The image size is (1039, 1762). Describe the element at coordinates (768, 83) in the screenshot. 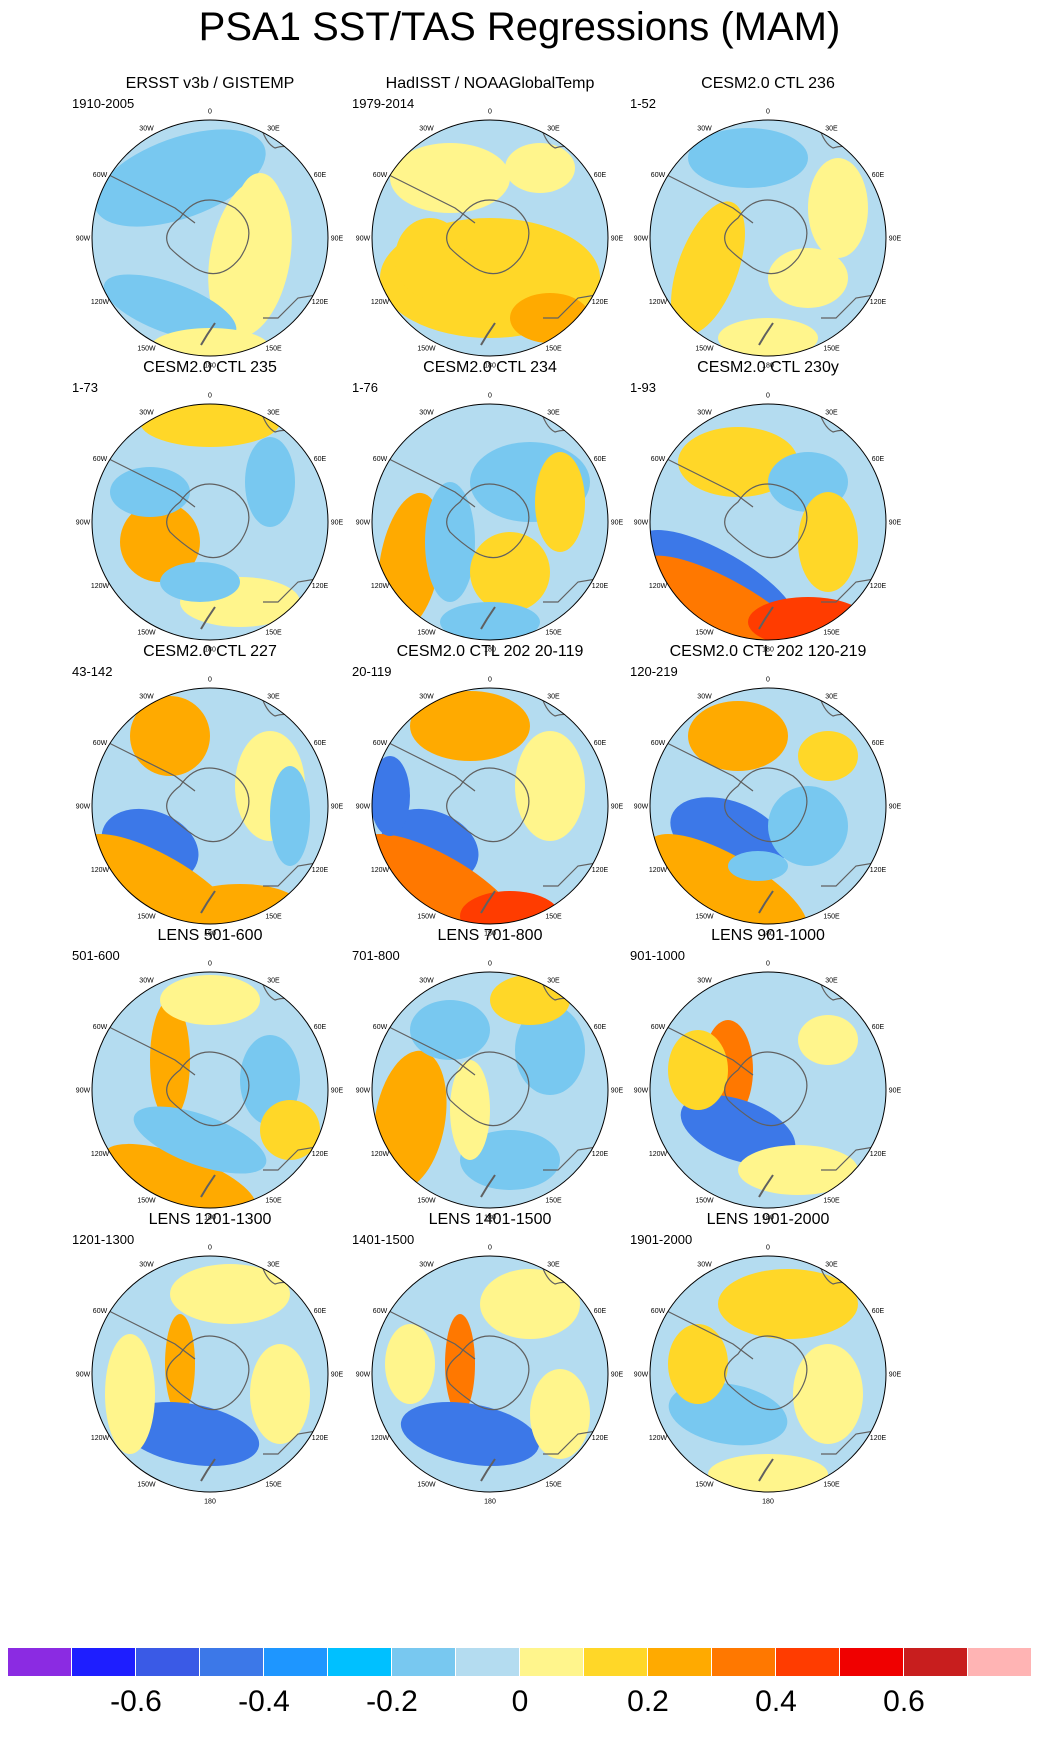

I see `panel-title: CESM2.0 CTL 236` at that location.